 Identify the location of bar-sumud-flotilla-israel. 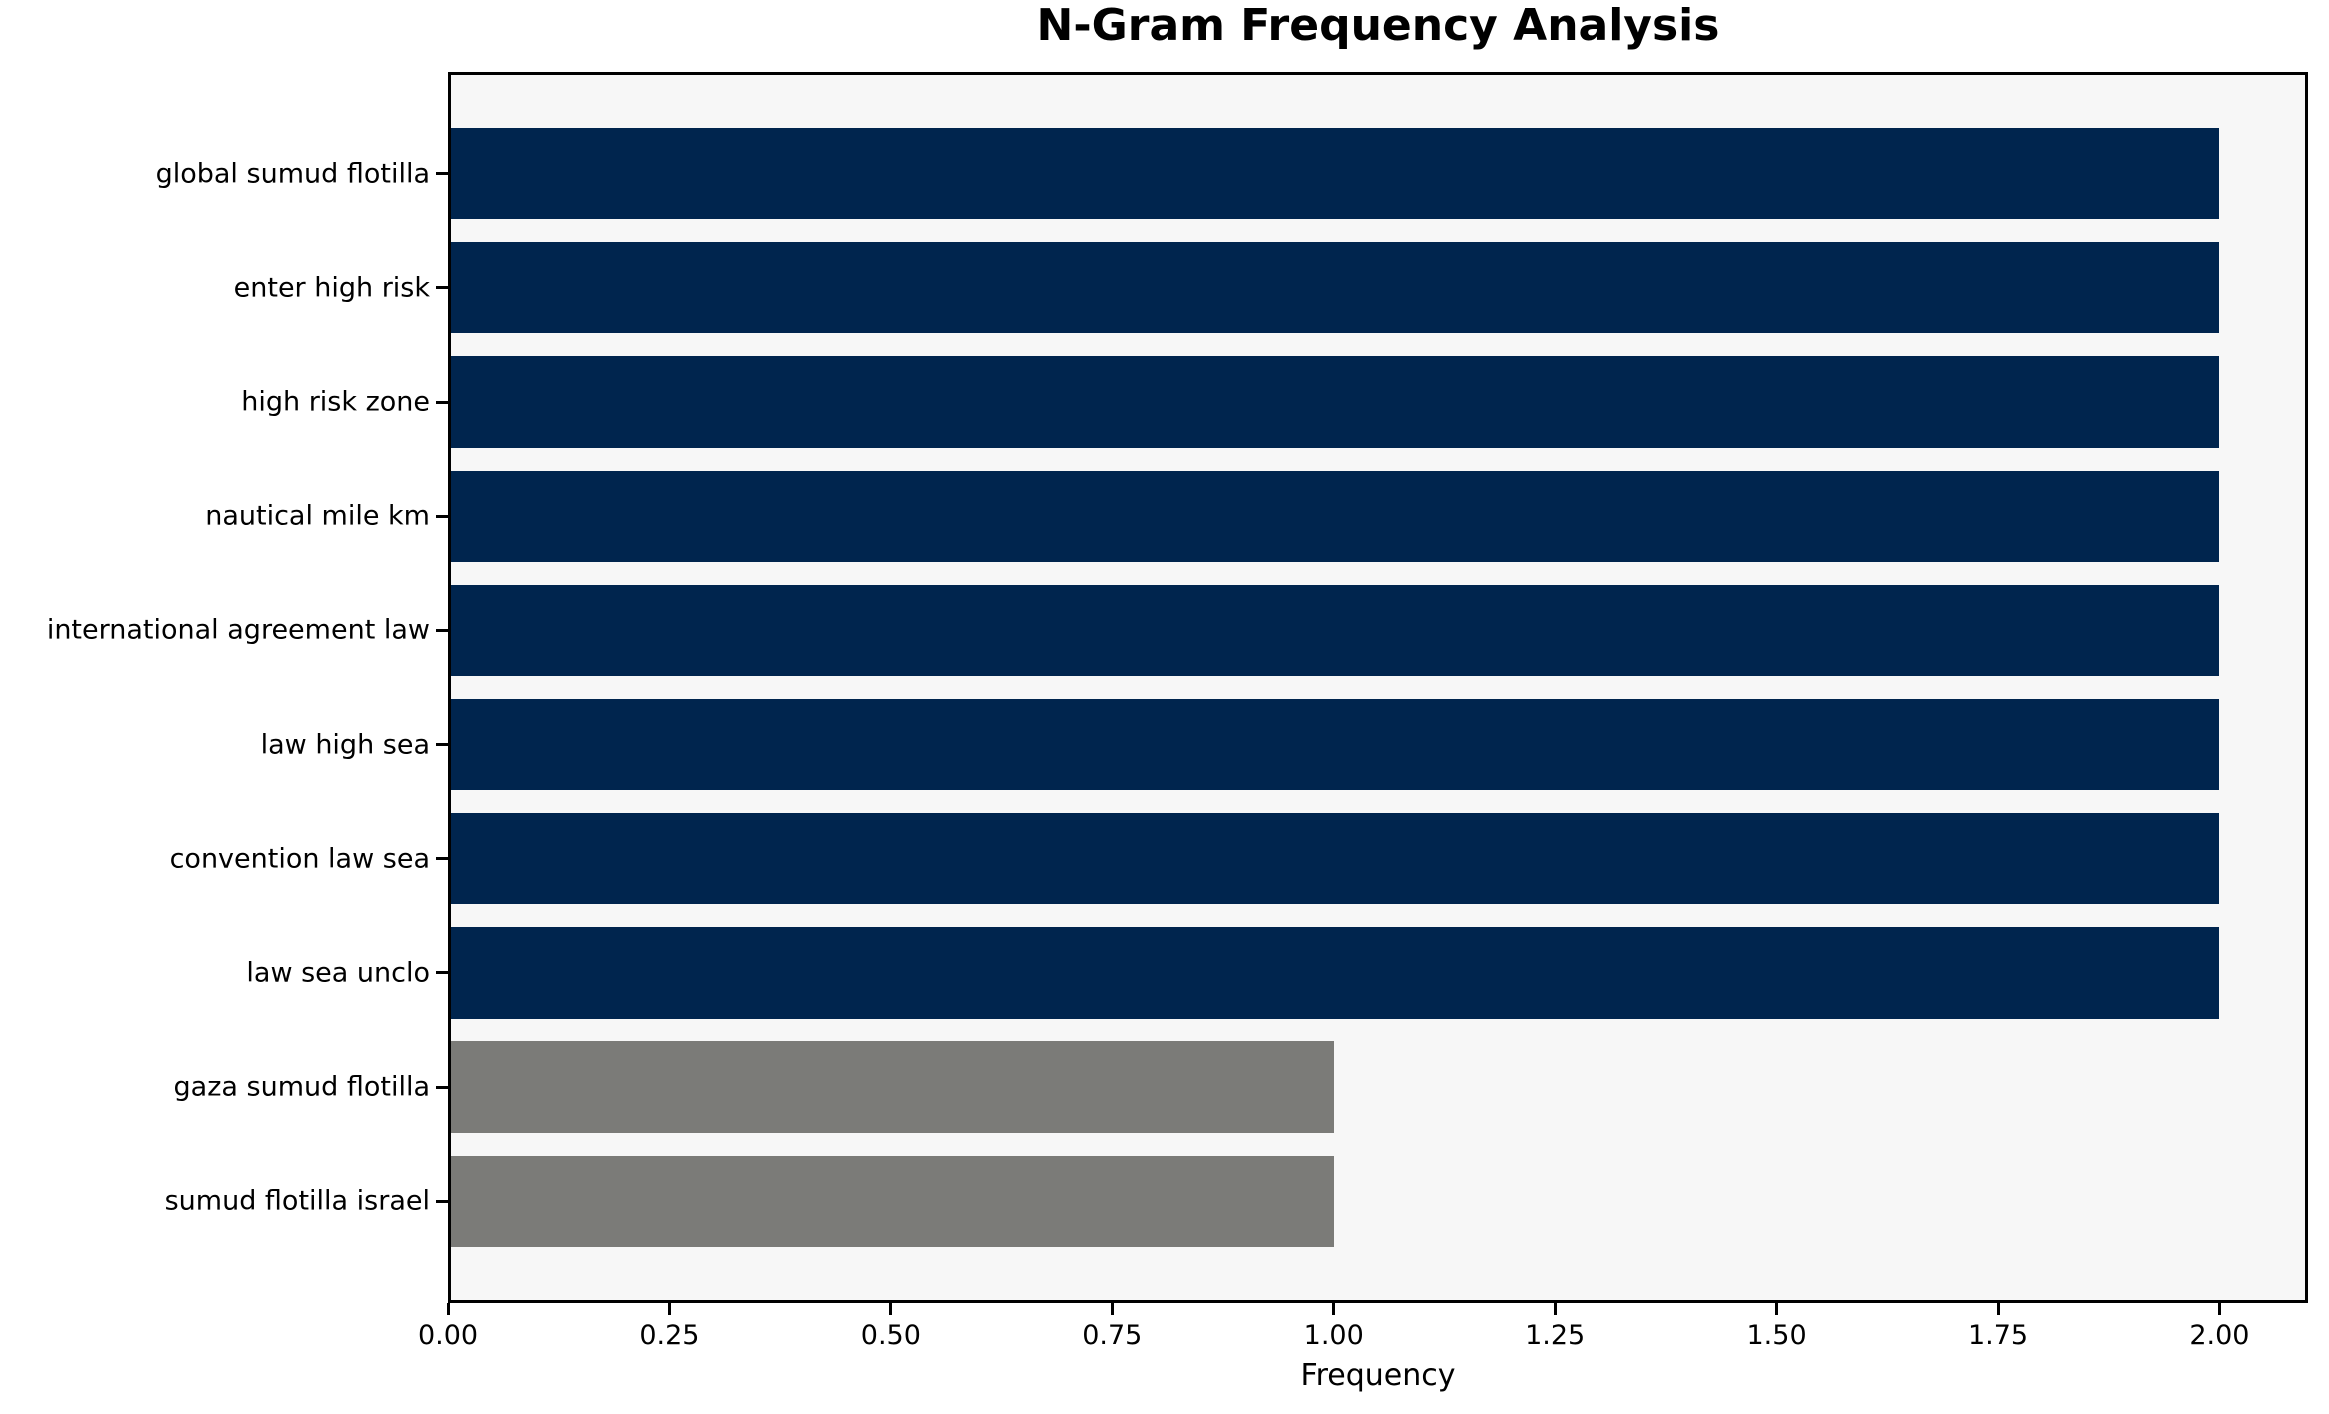
(892, 1201).